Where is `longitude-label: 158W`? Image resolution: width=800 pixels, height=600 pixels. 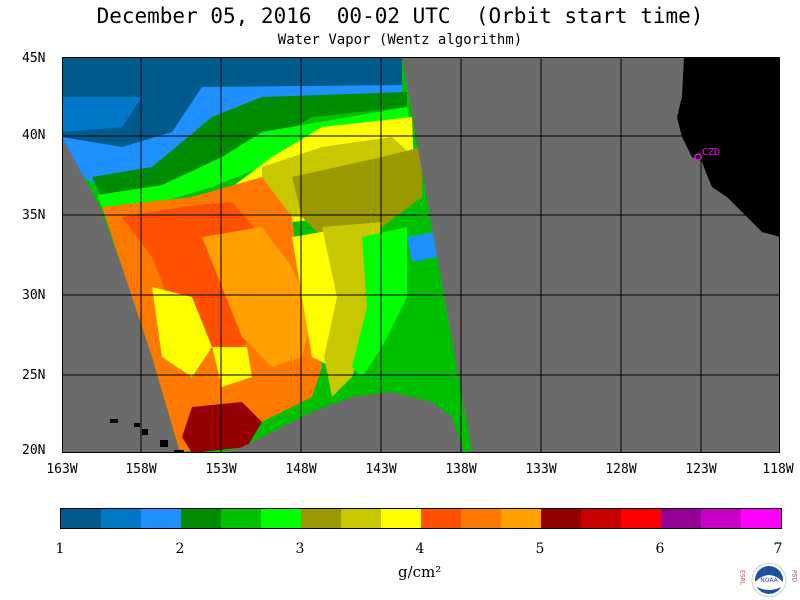 longitude-label: 158W is located at coordinates (141, 469).